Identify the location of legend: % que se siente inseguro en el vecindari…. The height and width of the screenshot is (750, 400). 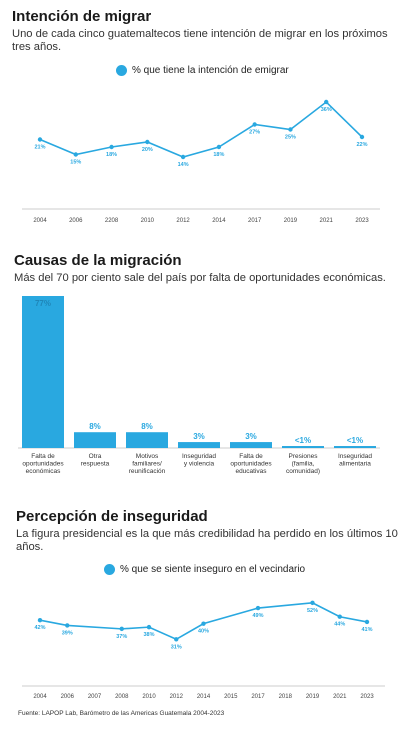
(204, 569).